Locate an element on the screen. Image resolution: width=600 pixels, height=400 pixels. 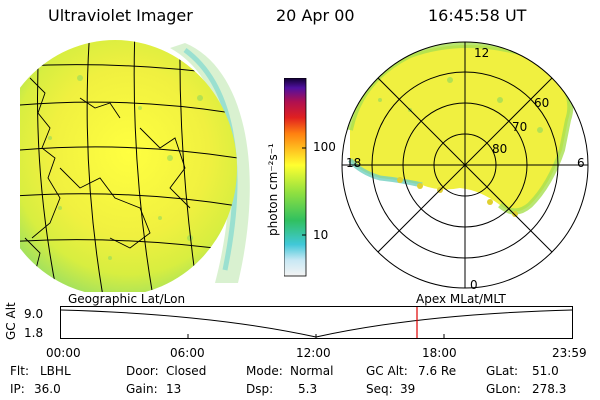
latitude-label-70: 70 is located at coordinates (520, 127).